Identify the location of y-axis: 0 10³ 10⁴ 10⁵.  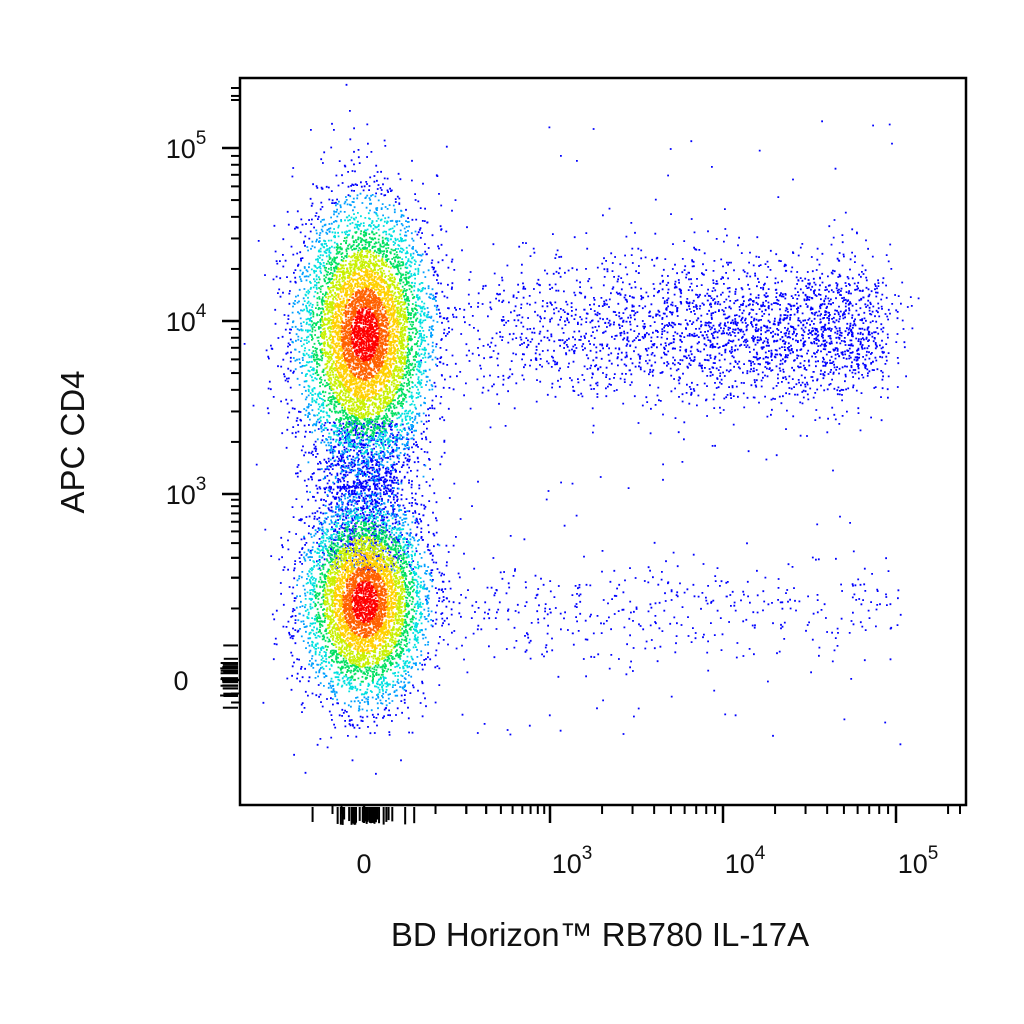
(203, 398).